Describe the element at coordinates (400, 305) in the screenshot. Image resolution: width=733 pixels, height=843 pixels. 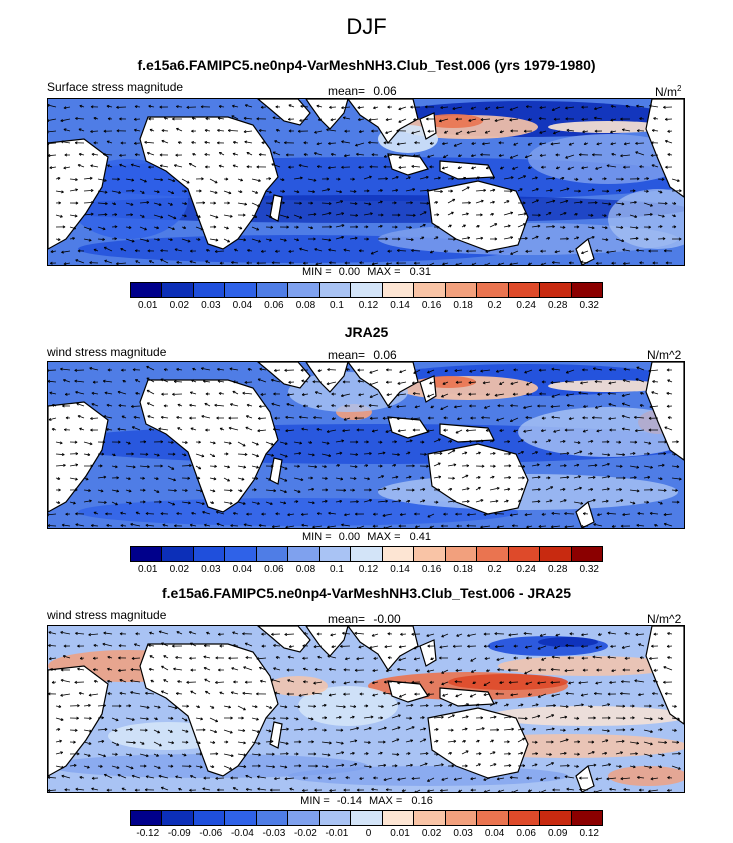
I see `colorbar-tick-label: 0.14` at that location.